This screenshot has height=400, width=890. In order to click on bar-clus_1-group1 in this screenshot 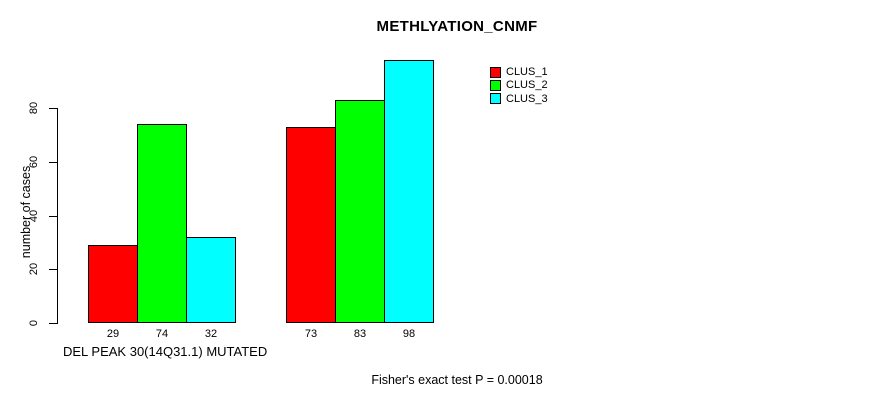, I will do `click(113, 284)`.